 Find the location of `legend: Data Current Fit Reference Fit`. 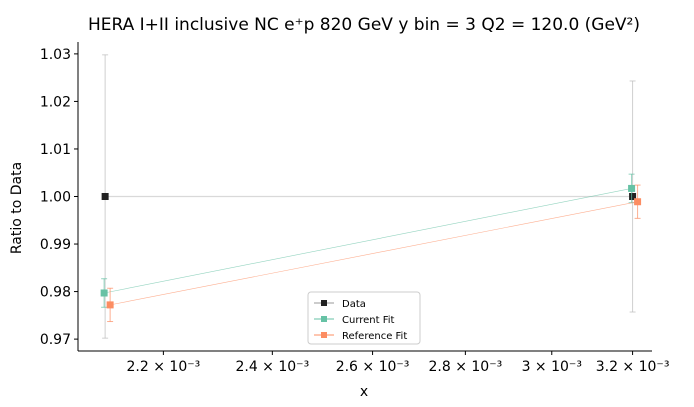

legend: Data Current Fit Reference Fit is located at coordinates (364, 318).